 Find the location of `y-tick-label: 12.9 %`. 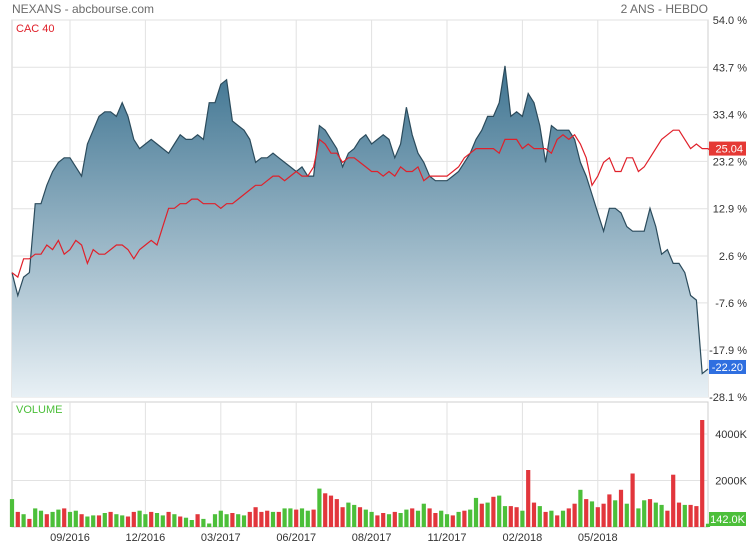

y-tick-label: 12.9 % is located at coordinates (730, 210).